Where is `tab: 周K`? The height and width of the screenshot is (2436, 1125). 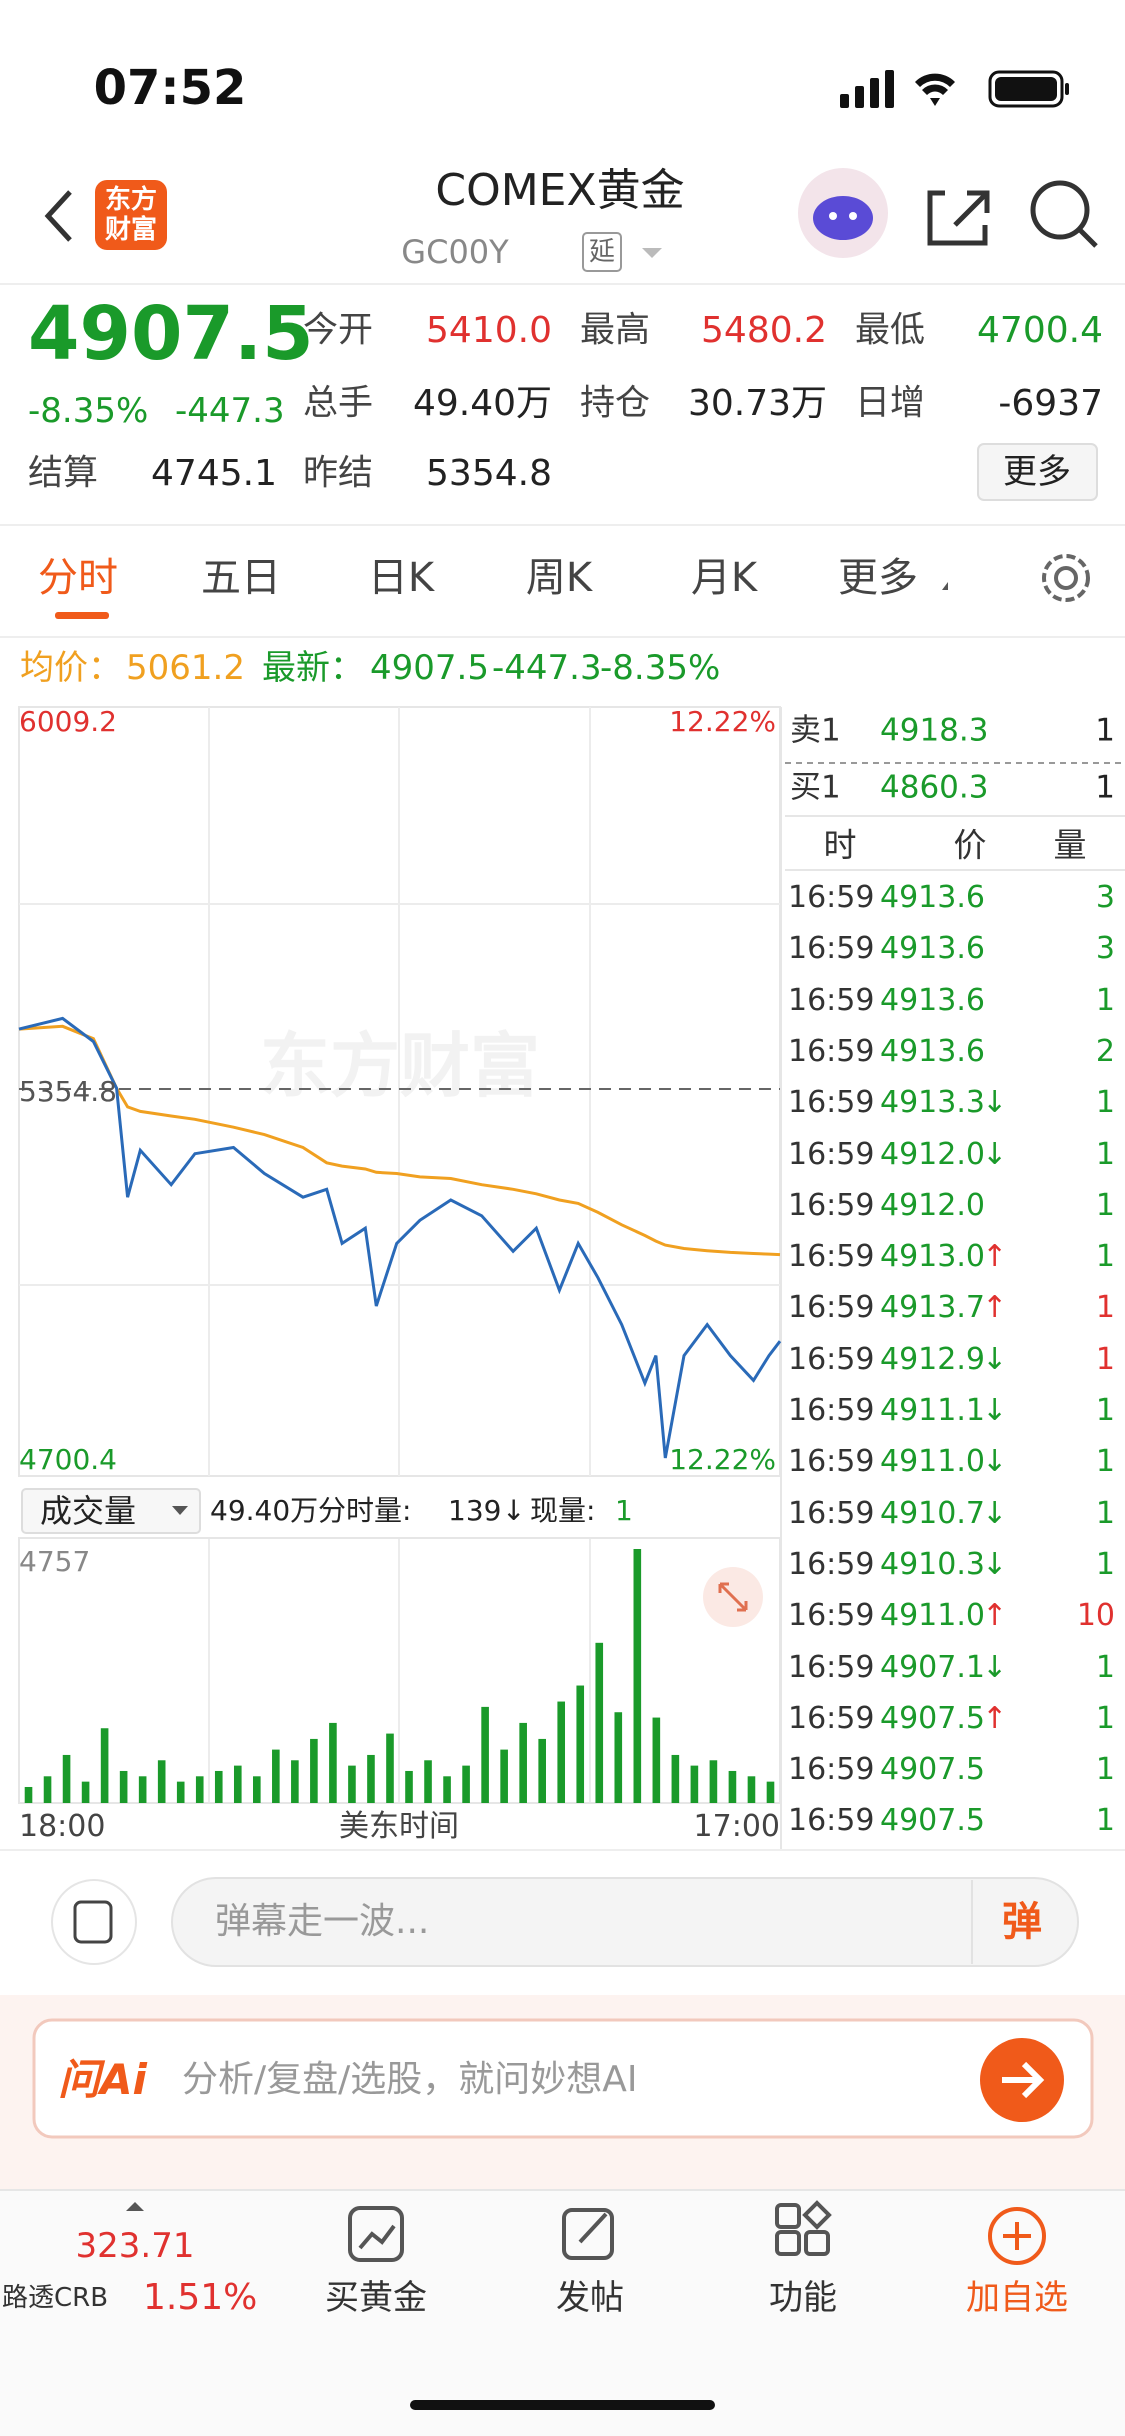
tab: 周K is located at coordinates (559, 578).